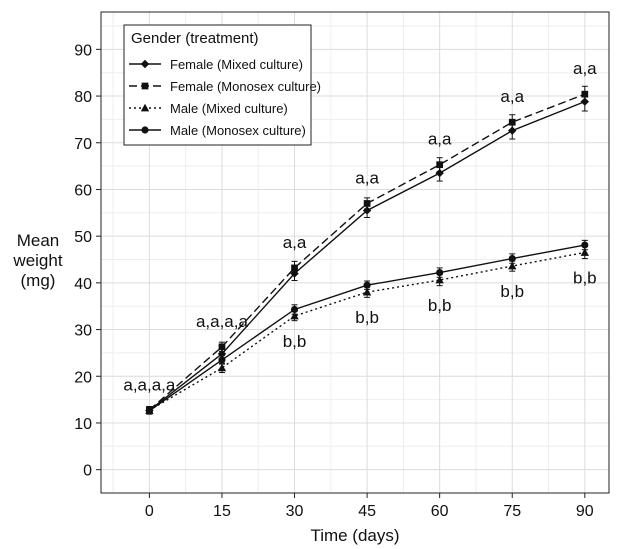 The height and width of the screenshot is (549, 624). I want to click on legend-label: Male (Mixed culture), so click(229, 108).